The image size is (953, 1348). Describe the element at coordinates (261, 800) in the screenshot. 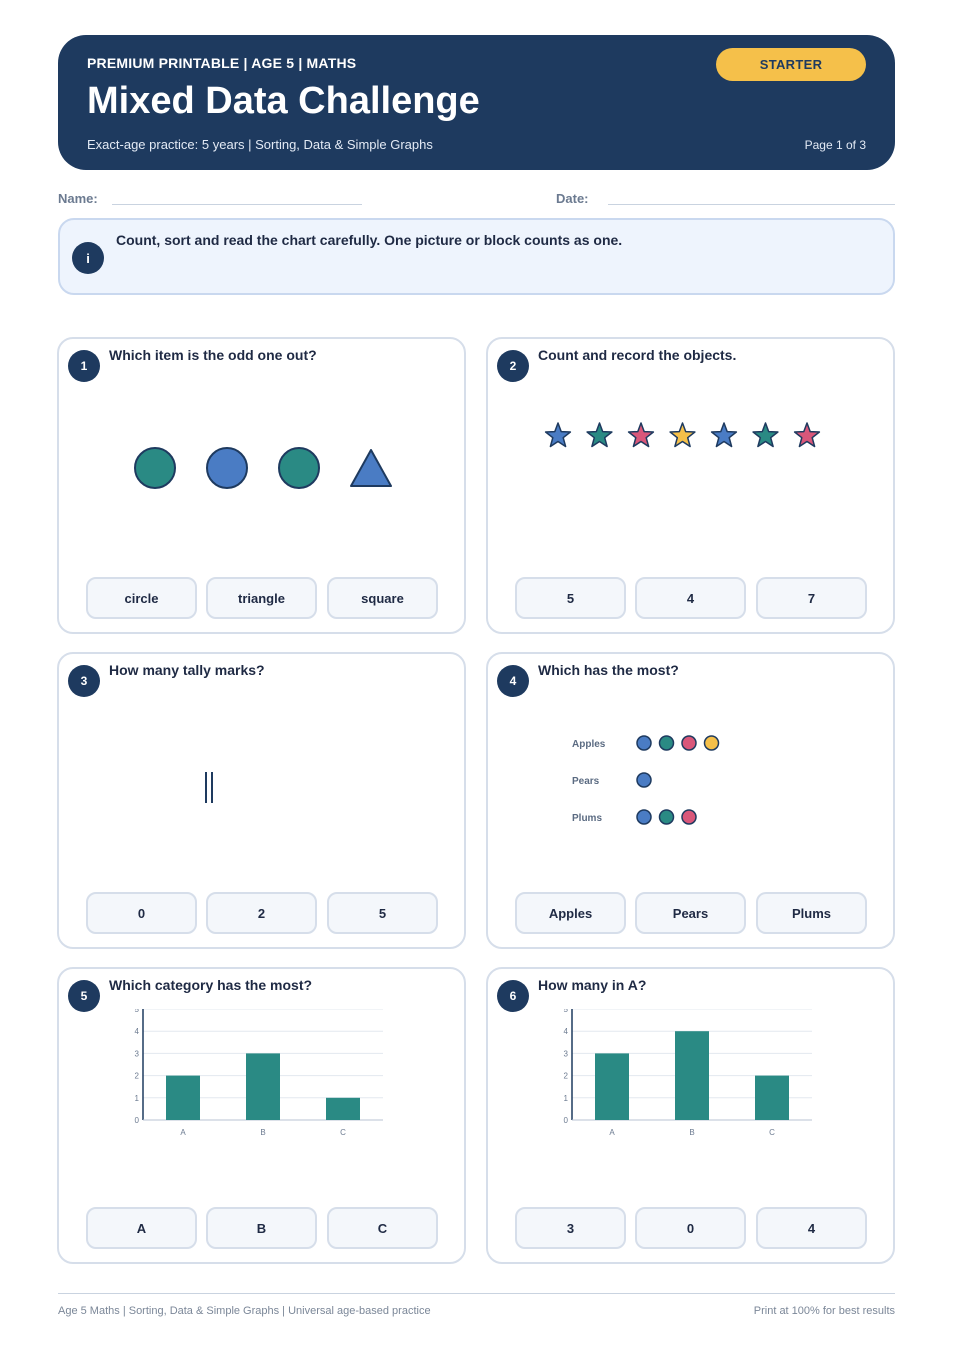

I see `question-card-3: 3 How many tally marks? 0 2 5` at that location.